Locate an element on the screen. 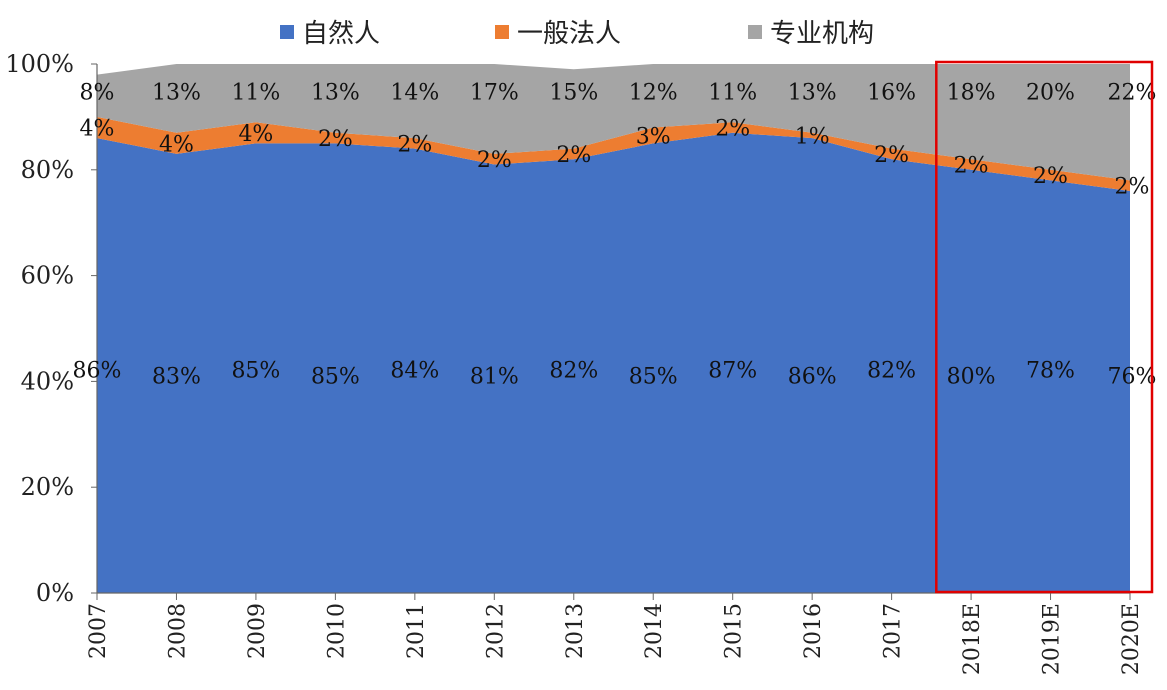 The width and height of the screenshot is (1167, 690). x-tick-label: 2014 is located at coordinates (654, 631).